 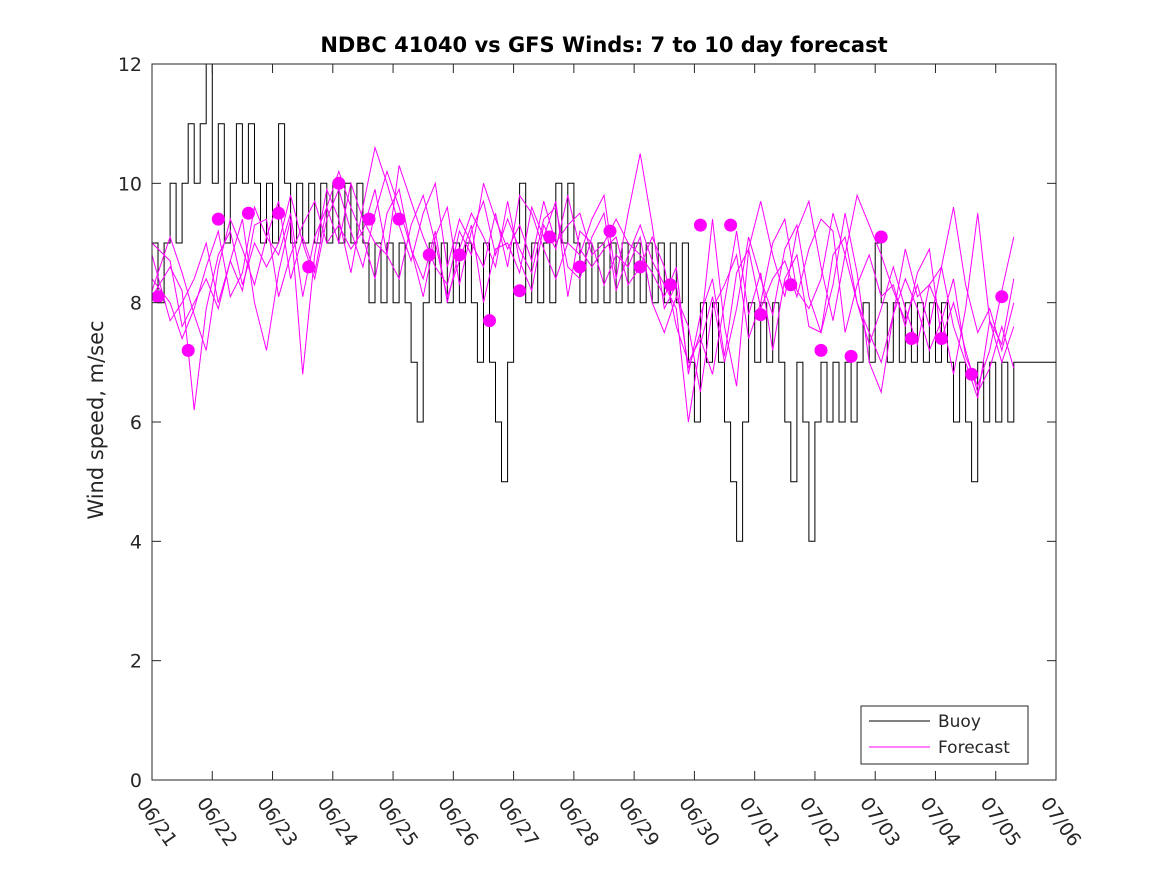 What do you see at coordinates (136, 662) in the screenshot?
I see `y-tick-label: 2` at bounding box center [136, 662].